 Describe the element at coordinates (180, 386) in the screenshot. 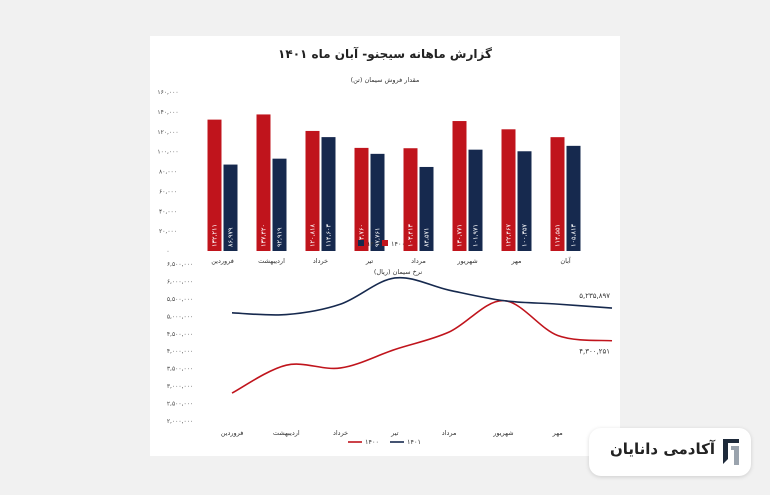

I see `line-y-tick-label: ۳,۰۰۰,۰۰۰` at that location.